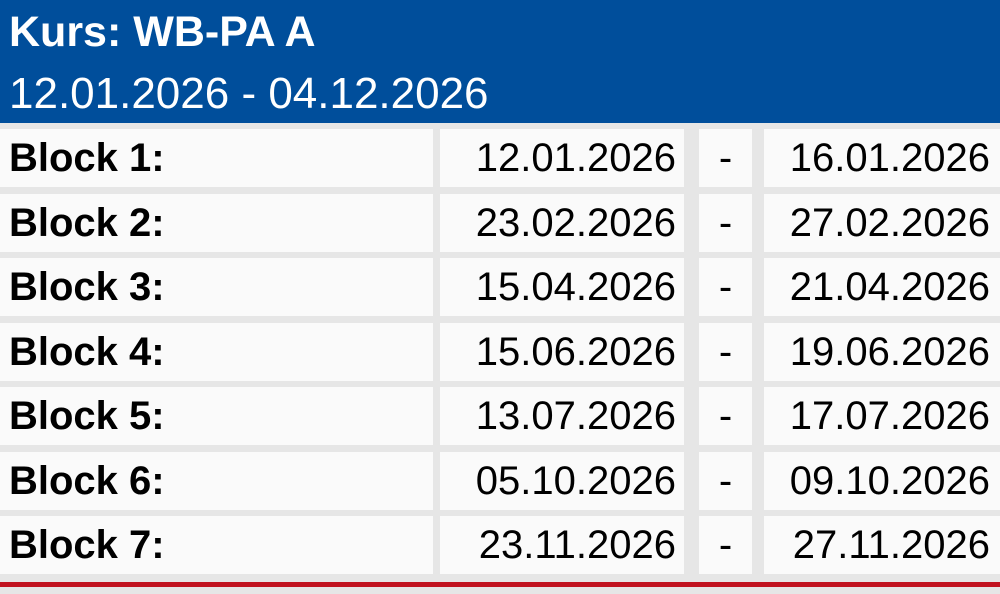  What do you see at coordinates (562, 158) in the screenshot?
I see `block-start-date: 12.01.2026` at bounding box center [562, 158].